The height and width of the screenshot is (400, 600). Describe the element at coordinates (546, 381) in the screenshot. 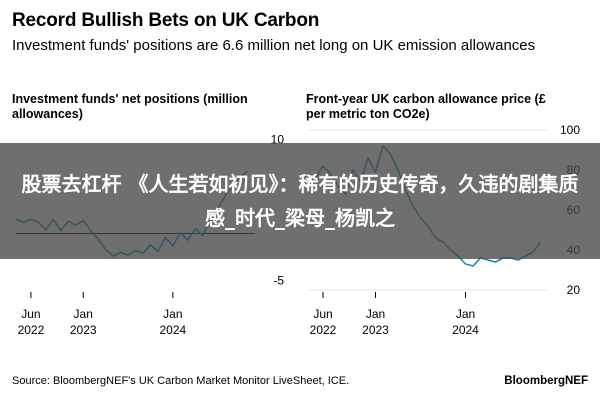

I see `brand-logo: BloombergNEF` at that location.